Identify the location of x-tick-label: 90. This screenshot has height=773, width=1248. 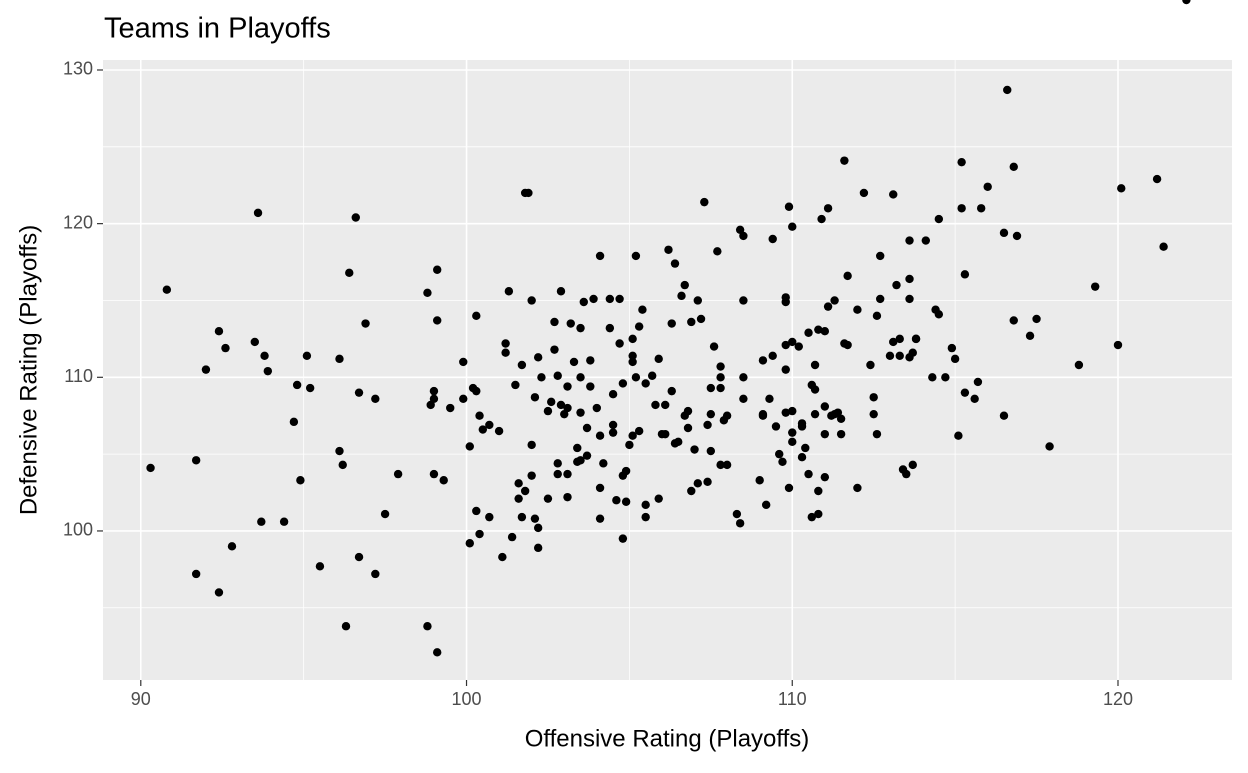
(141, 699).